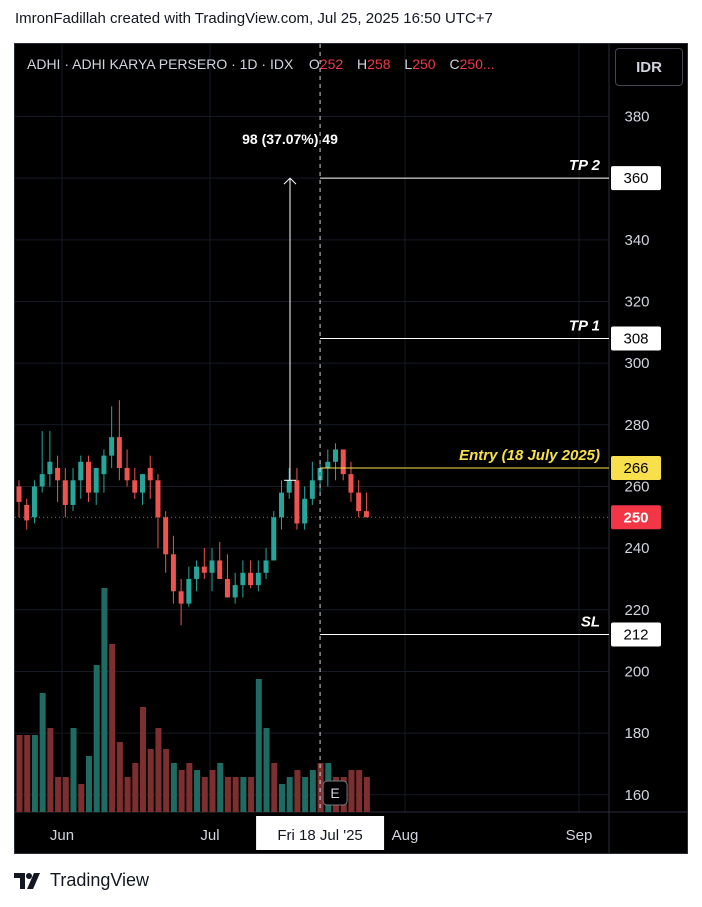 This screenshot has width=702, height=907. What do you see at coordinates (408, 64) in the screenshot?
I see `low-label: L` at bounding box center [408, 64].